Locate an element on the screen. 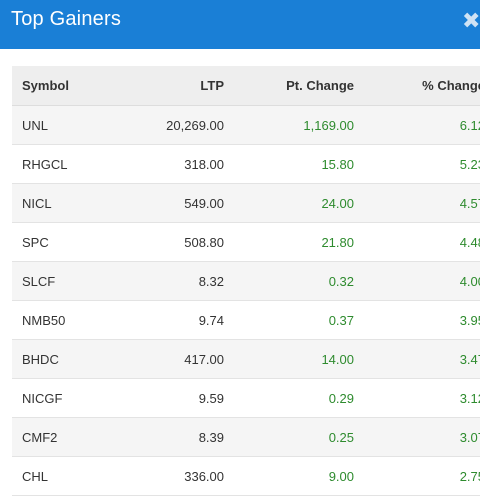  cell-pt-change: 15.80 is located at coordinates (289, 164).